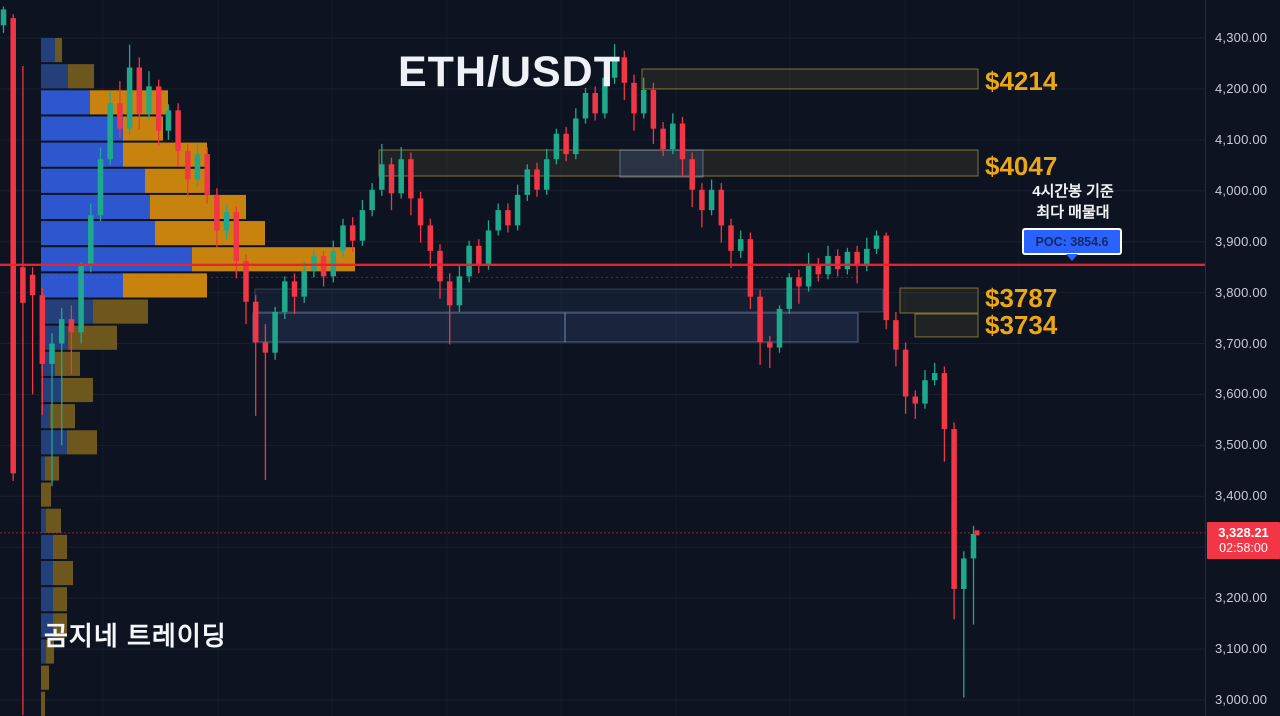  What do you see at coordinates (1241, 496) in the screenshot?
I see `price-tick-label: 3,400.00` at bounding box center [1241, 496].